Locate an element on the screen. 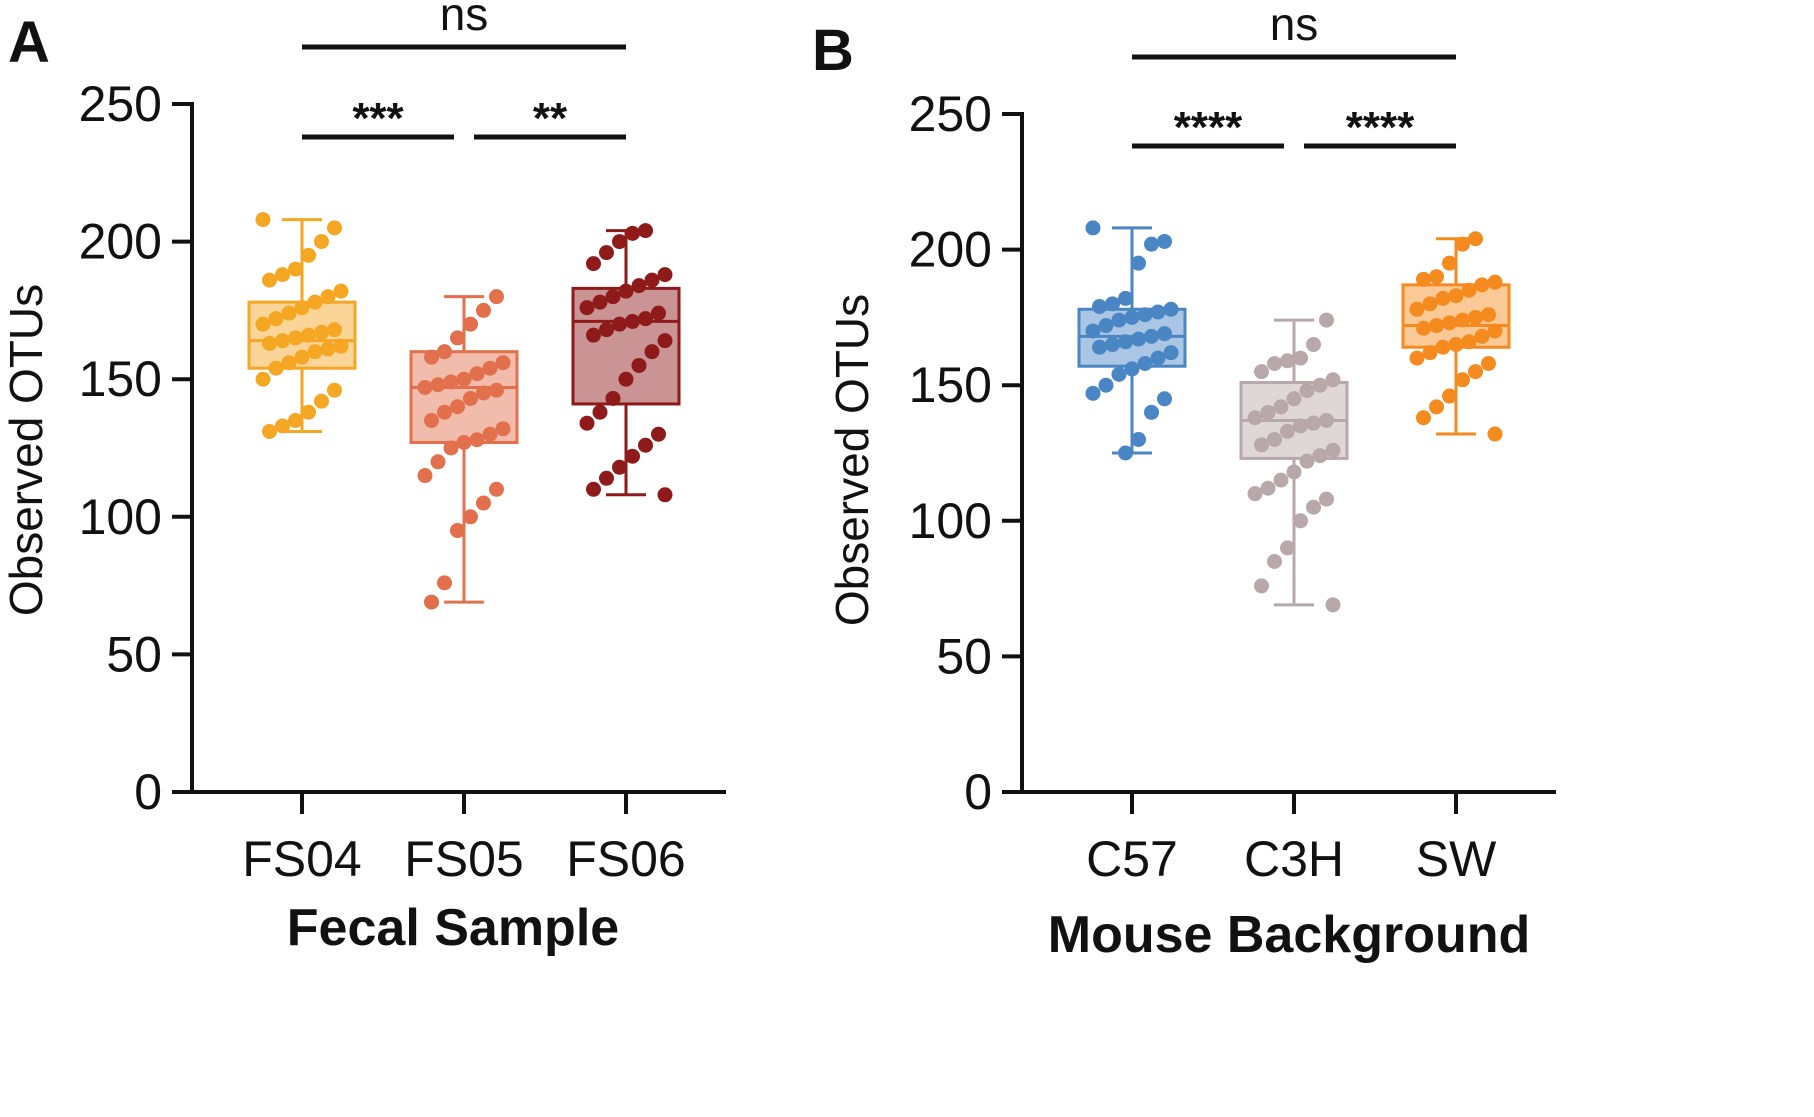 Image resolution: width=1814 pixels, height=1117 pixels. x-tick-label: FS05 is located at coordinates (464, 859).